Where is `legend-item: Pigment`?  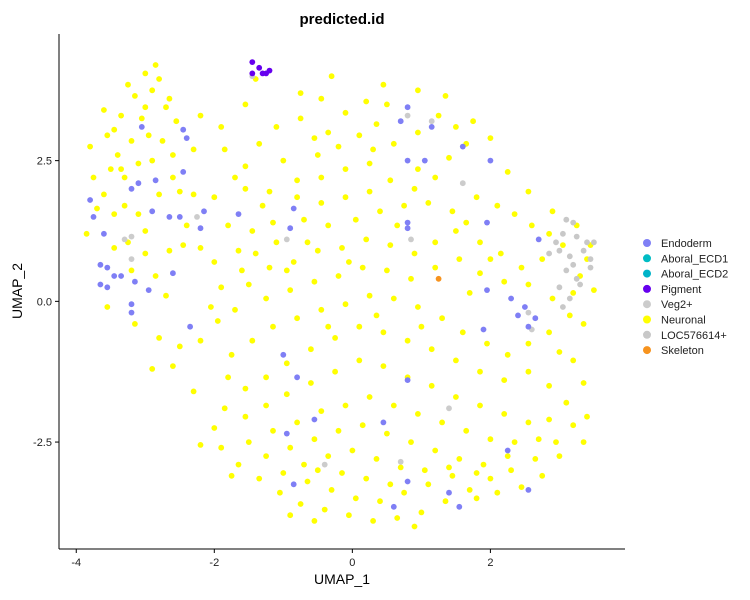 legend-item: Pigment is located at coordinates (672, 290).